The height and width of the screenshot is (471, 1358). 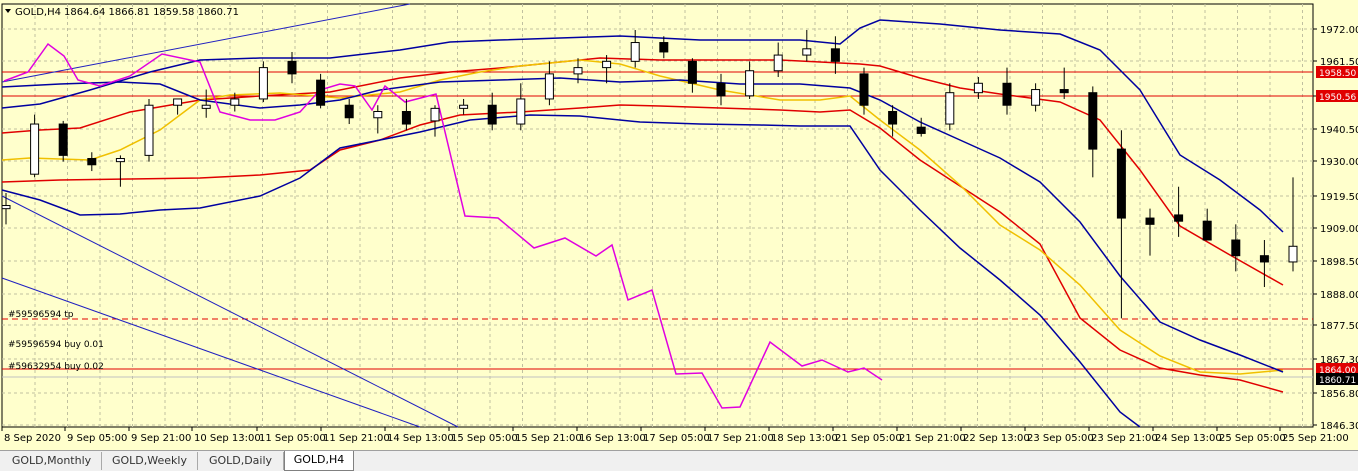 I want to click on time-tick-label: 11 Sep 05:00, so click(x=292, y=438).